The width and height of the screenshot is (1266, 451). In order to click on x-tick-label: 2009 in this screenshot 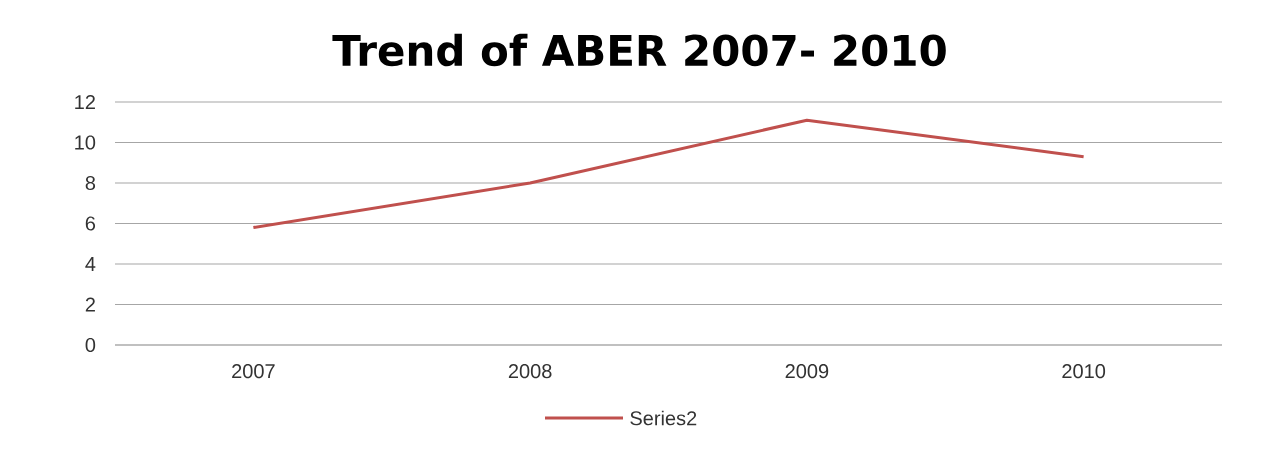, I will do `click(807, 371)`.